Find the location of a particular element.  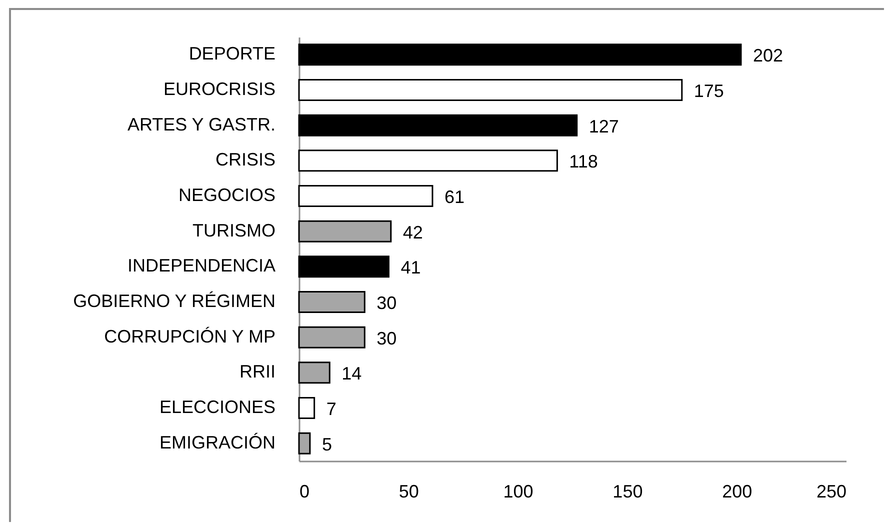

x-tick-label: 250 is located at coordinates (831, 492).